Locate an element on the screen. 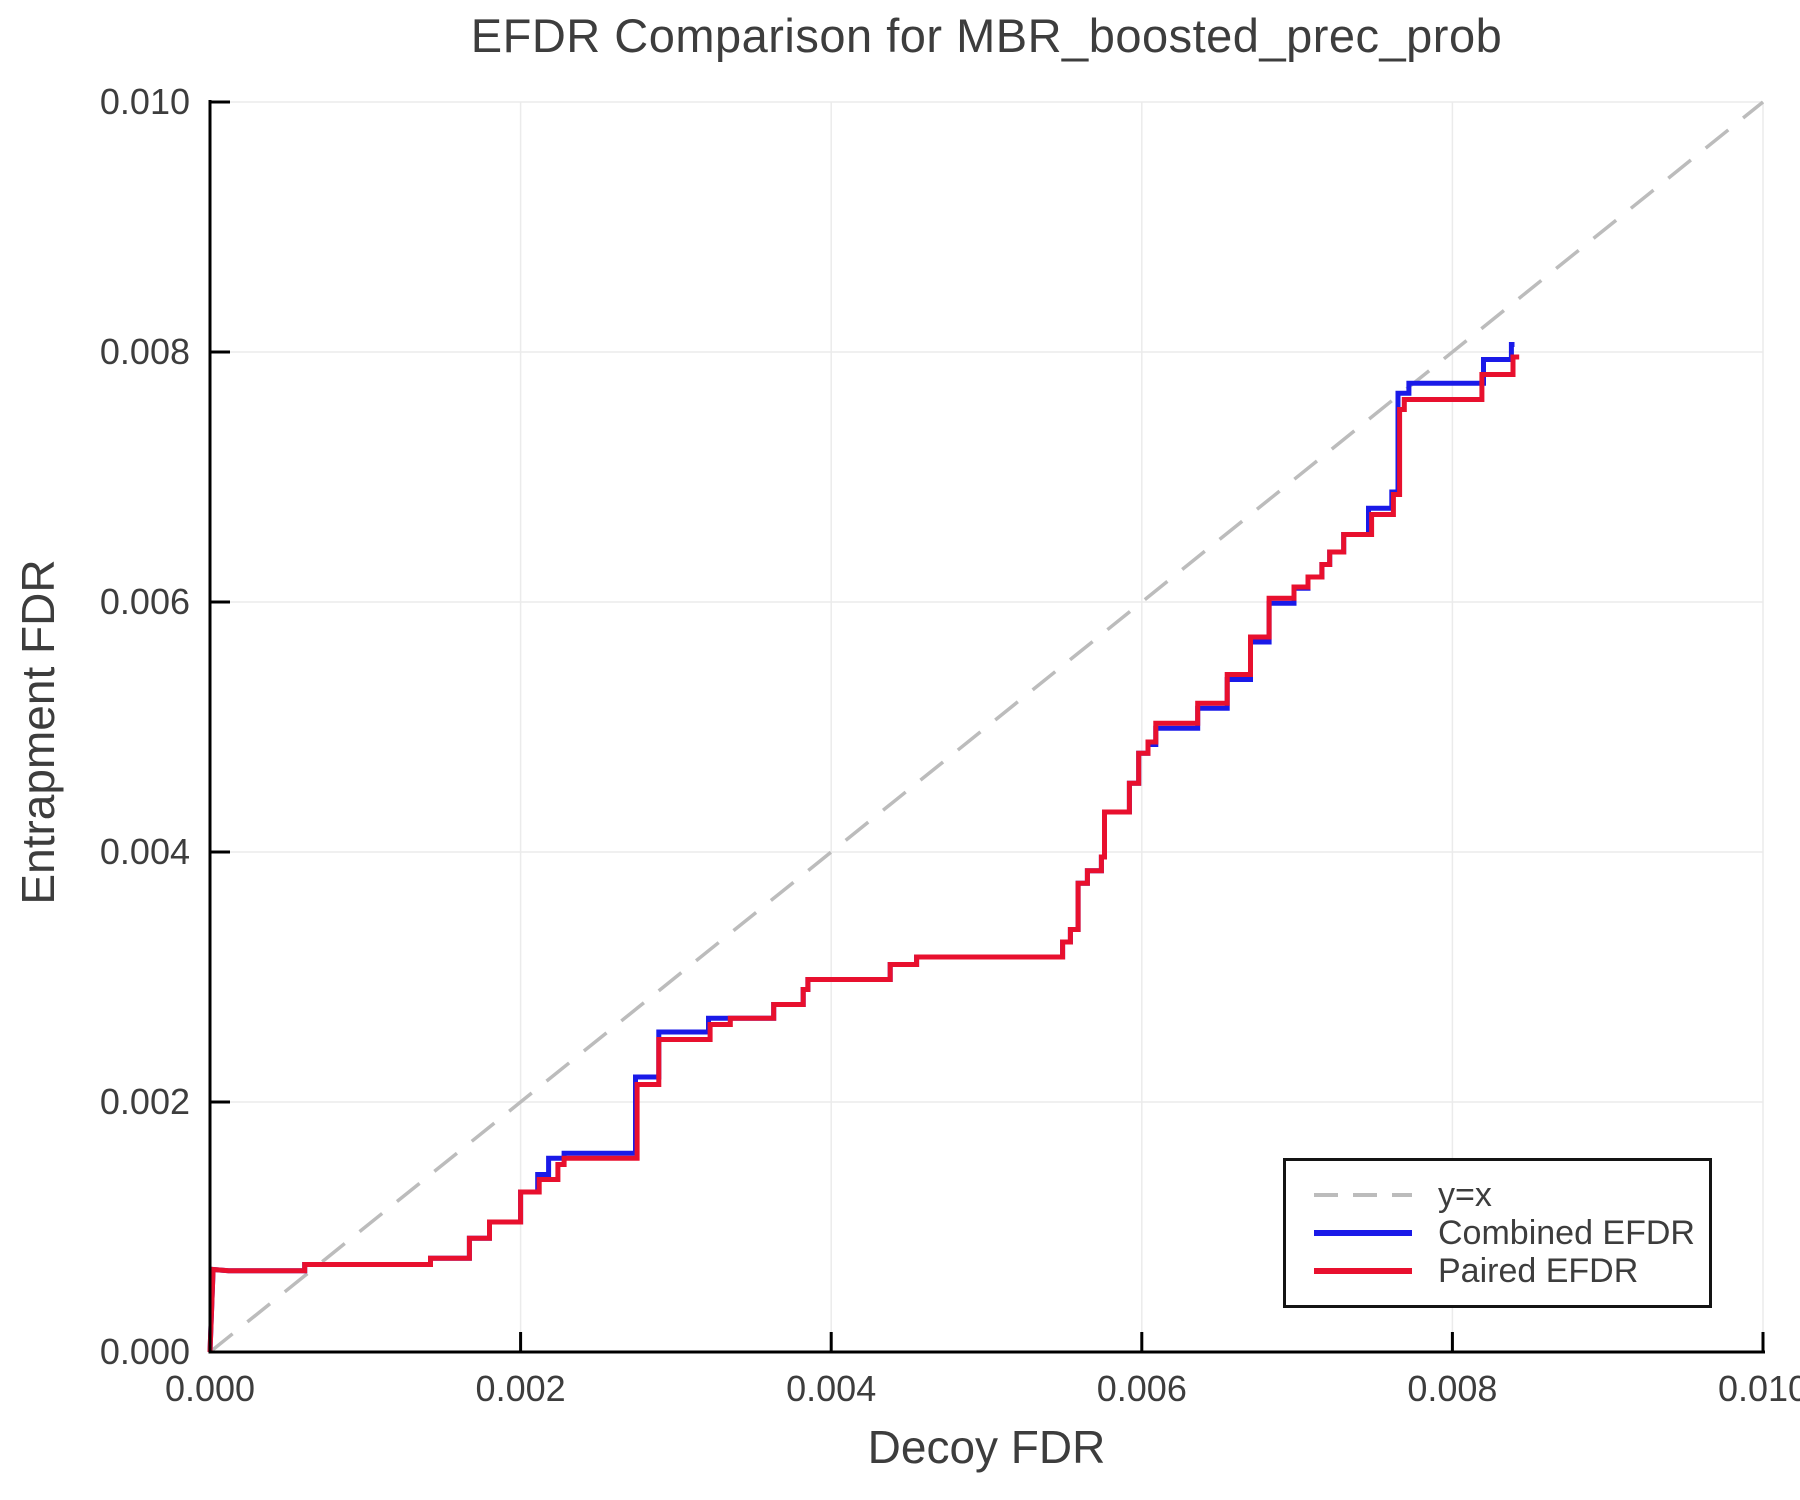 The image size is (1800, 1500). legend-row: Combined EFDR is located at coordinates (1511, 1233).